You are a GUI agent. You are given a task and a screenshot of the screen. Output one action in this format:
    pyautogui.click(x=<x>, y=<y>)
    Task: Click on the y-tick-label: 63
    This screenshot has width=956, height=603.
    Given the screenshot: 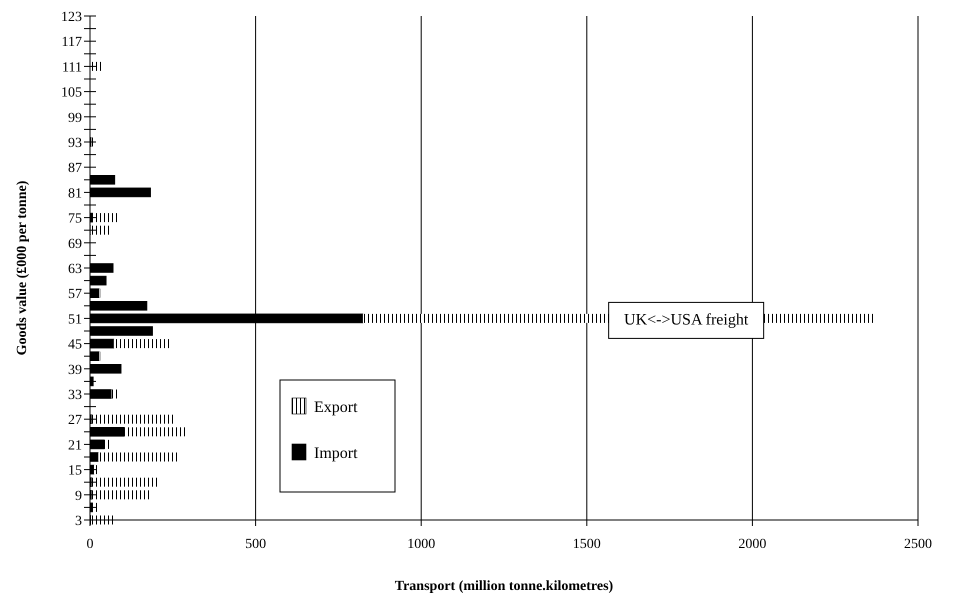 What is the action you would take?
    pyautogui.click(x=75, y=269)
    